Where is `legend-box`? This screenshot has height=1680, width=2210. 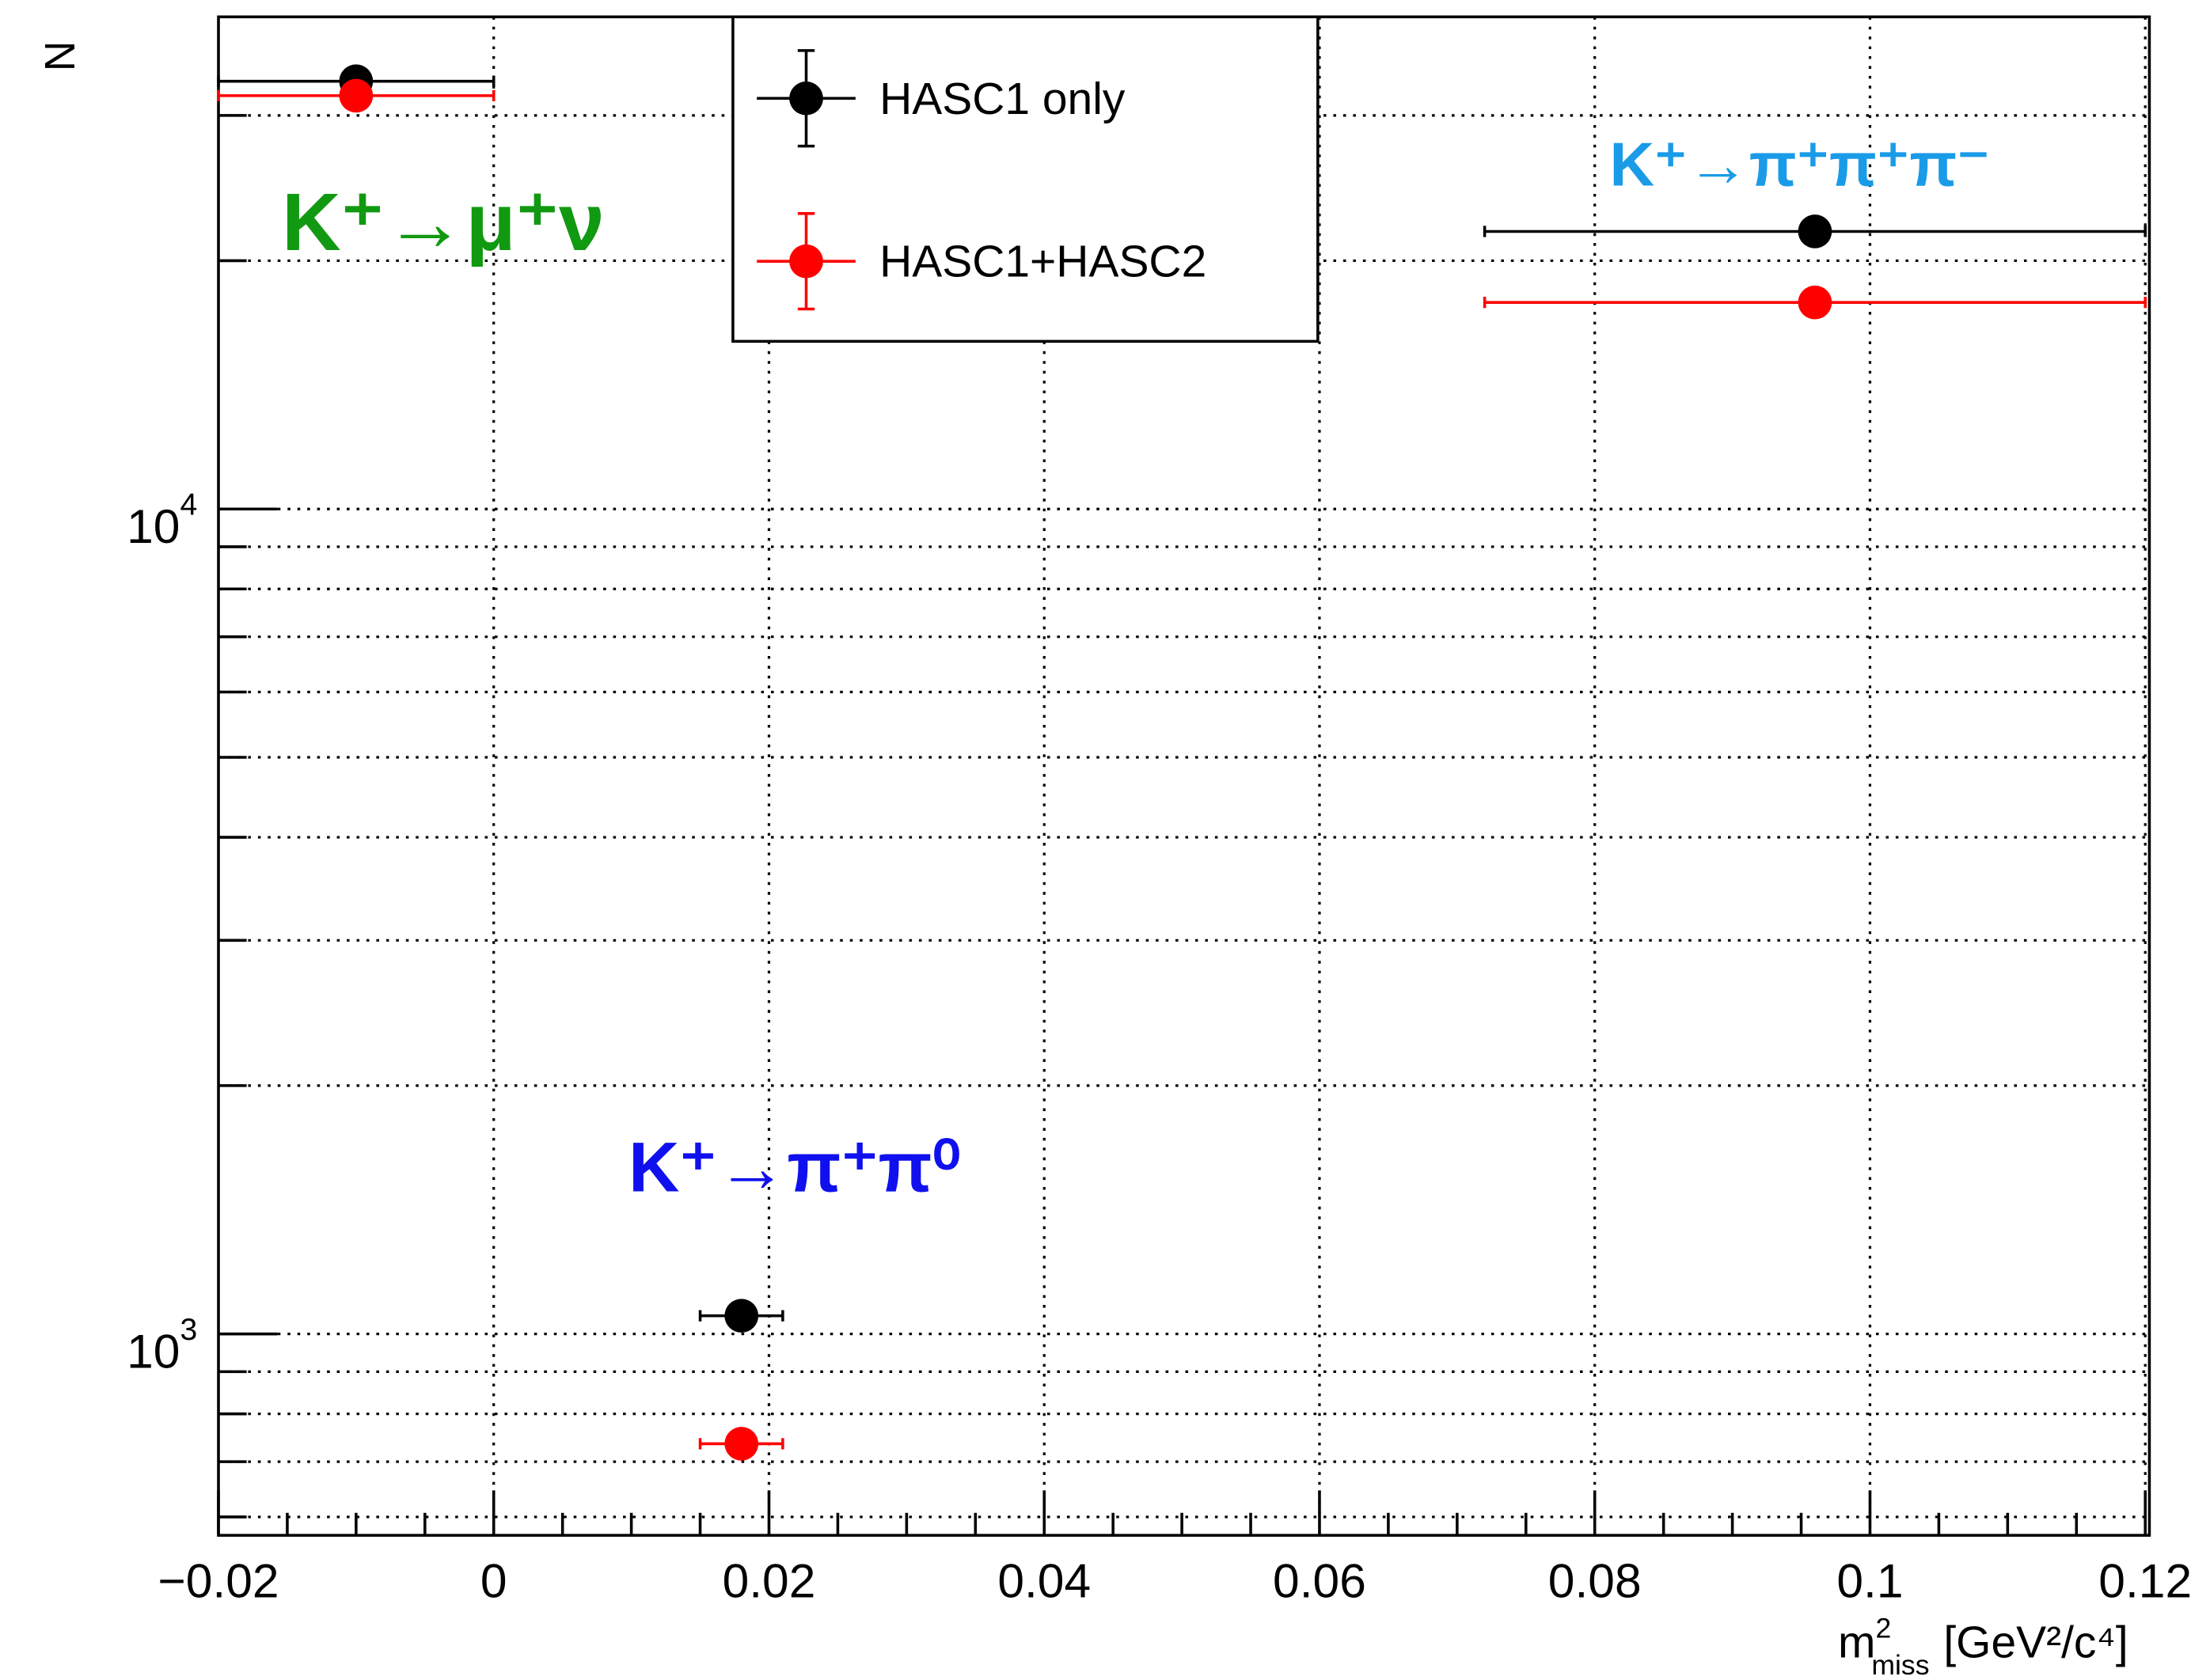
legend-box is located at coordinates (1025, 179).